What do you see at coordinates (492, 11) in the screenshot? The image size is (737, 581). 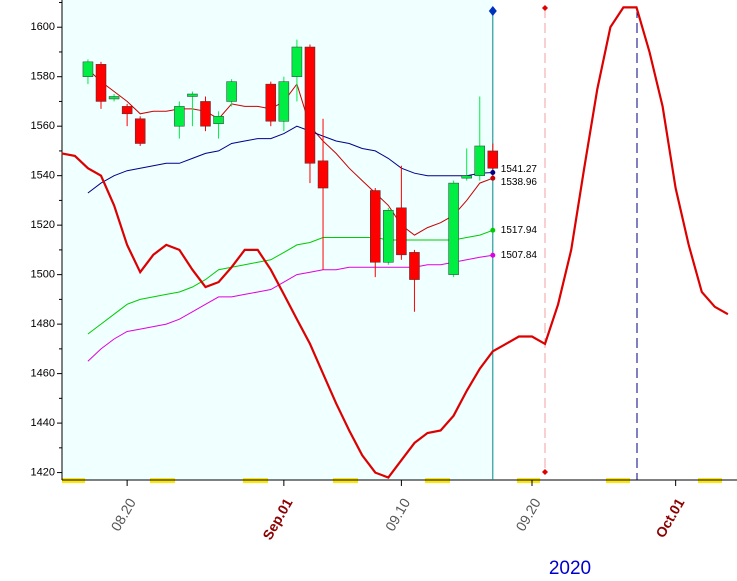 I see `current-marker` at bounding box center [492, 11].